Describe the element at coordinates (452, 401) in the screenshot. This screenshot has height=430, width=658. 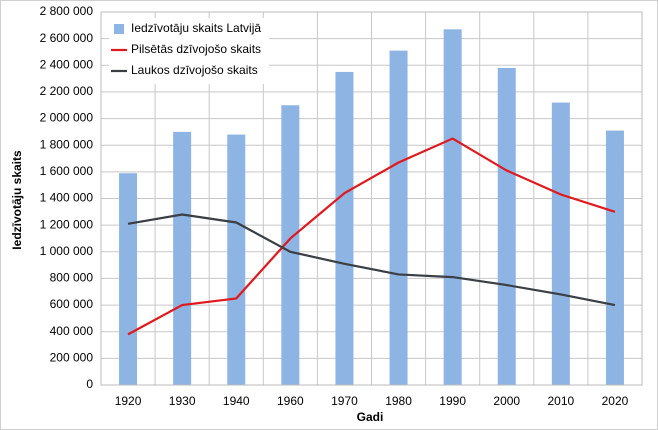
I see `x-tick-label: 1990` at that location.